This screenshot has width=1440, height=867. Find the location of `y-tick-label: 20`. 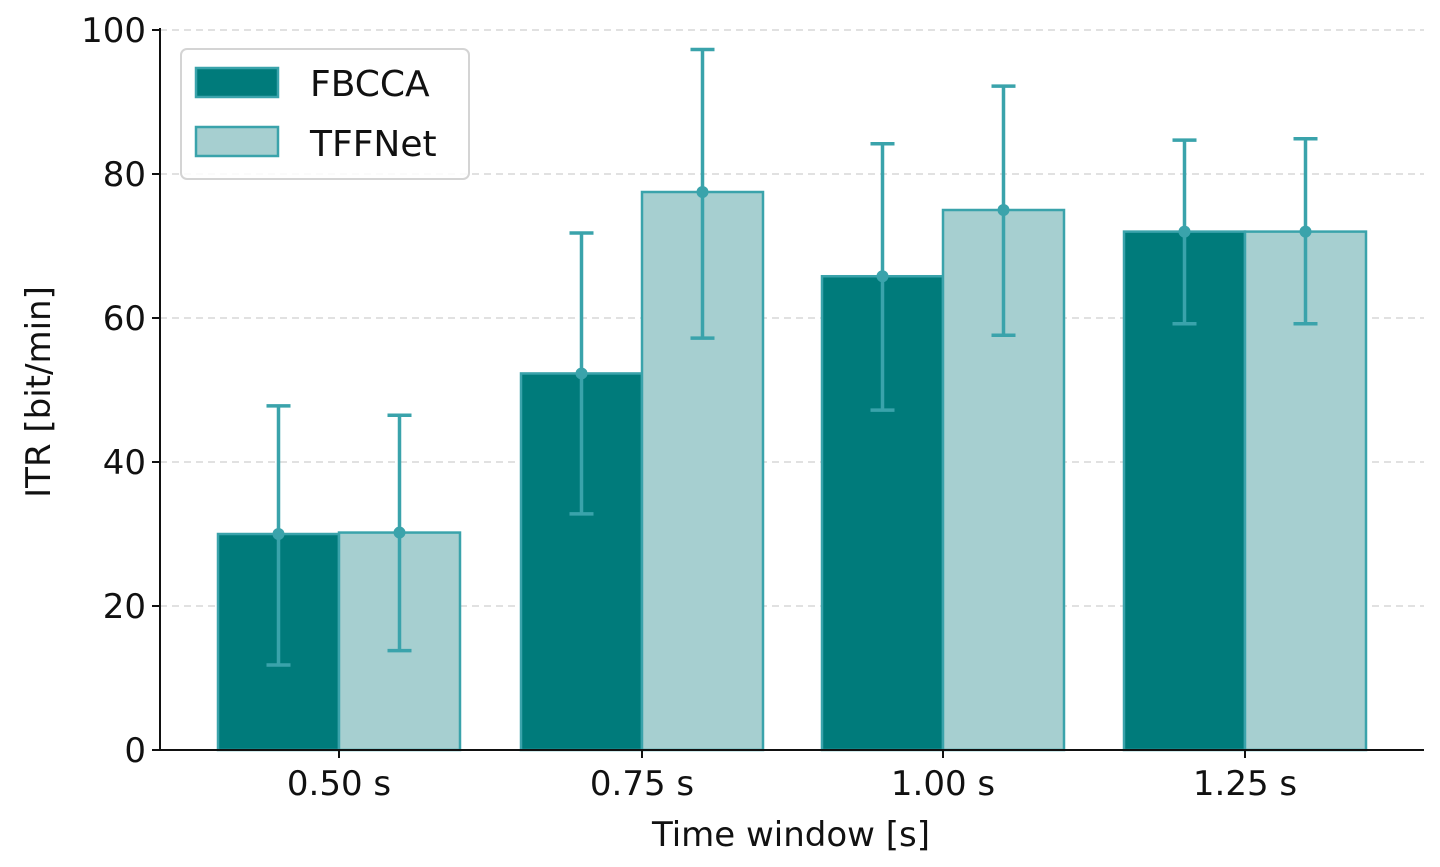

y-tick-label: 20 is located at coordinates (124, 607).